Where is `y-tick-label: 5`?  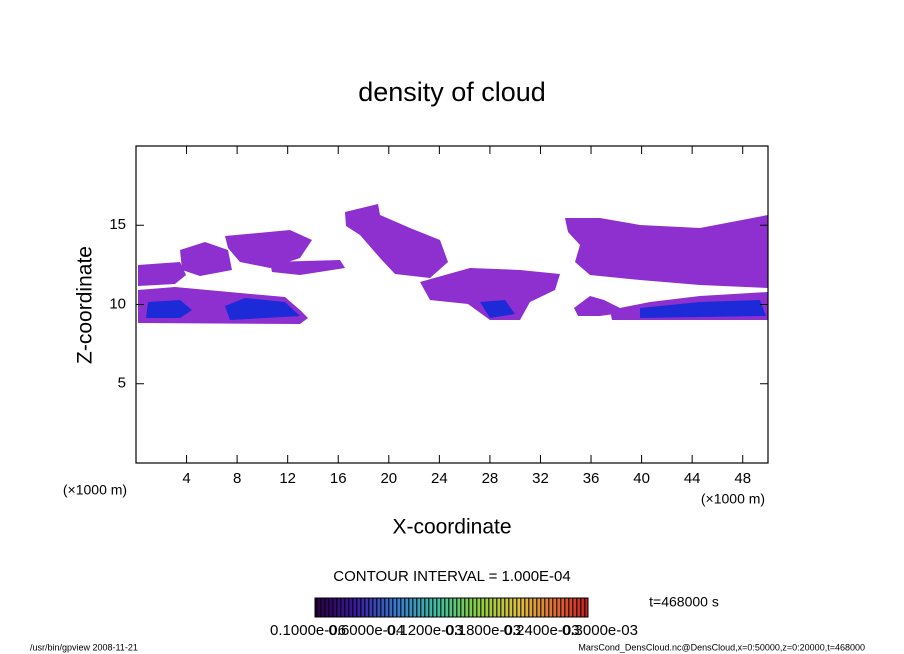 y-tick-label: 5 is located at coordinates (122, 383).